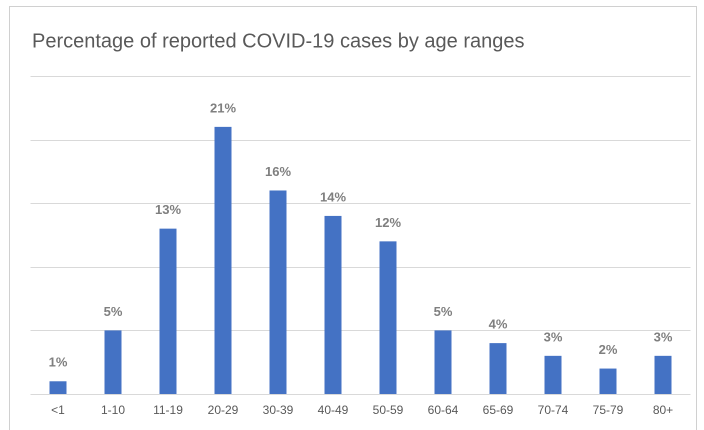 This screenshot has width=704, height=430. I want to click on x-tick-label: <1, so click(58, 410).